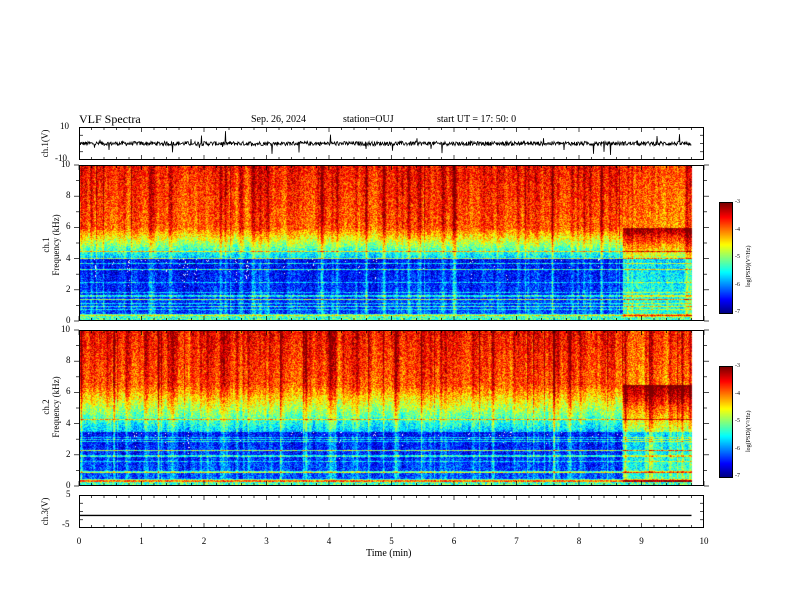 The width and height of the screenshot is (792, 612). Describe the element at coordinates (641, 541) in the screenshot. I see `x-tick-label: 9` at that location.